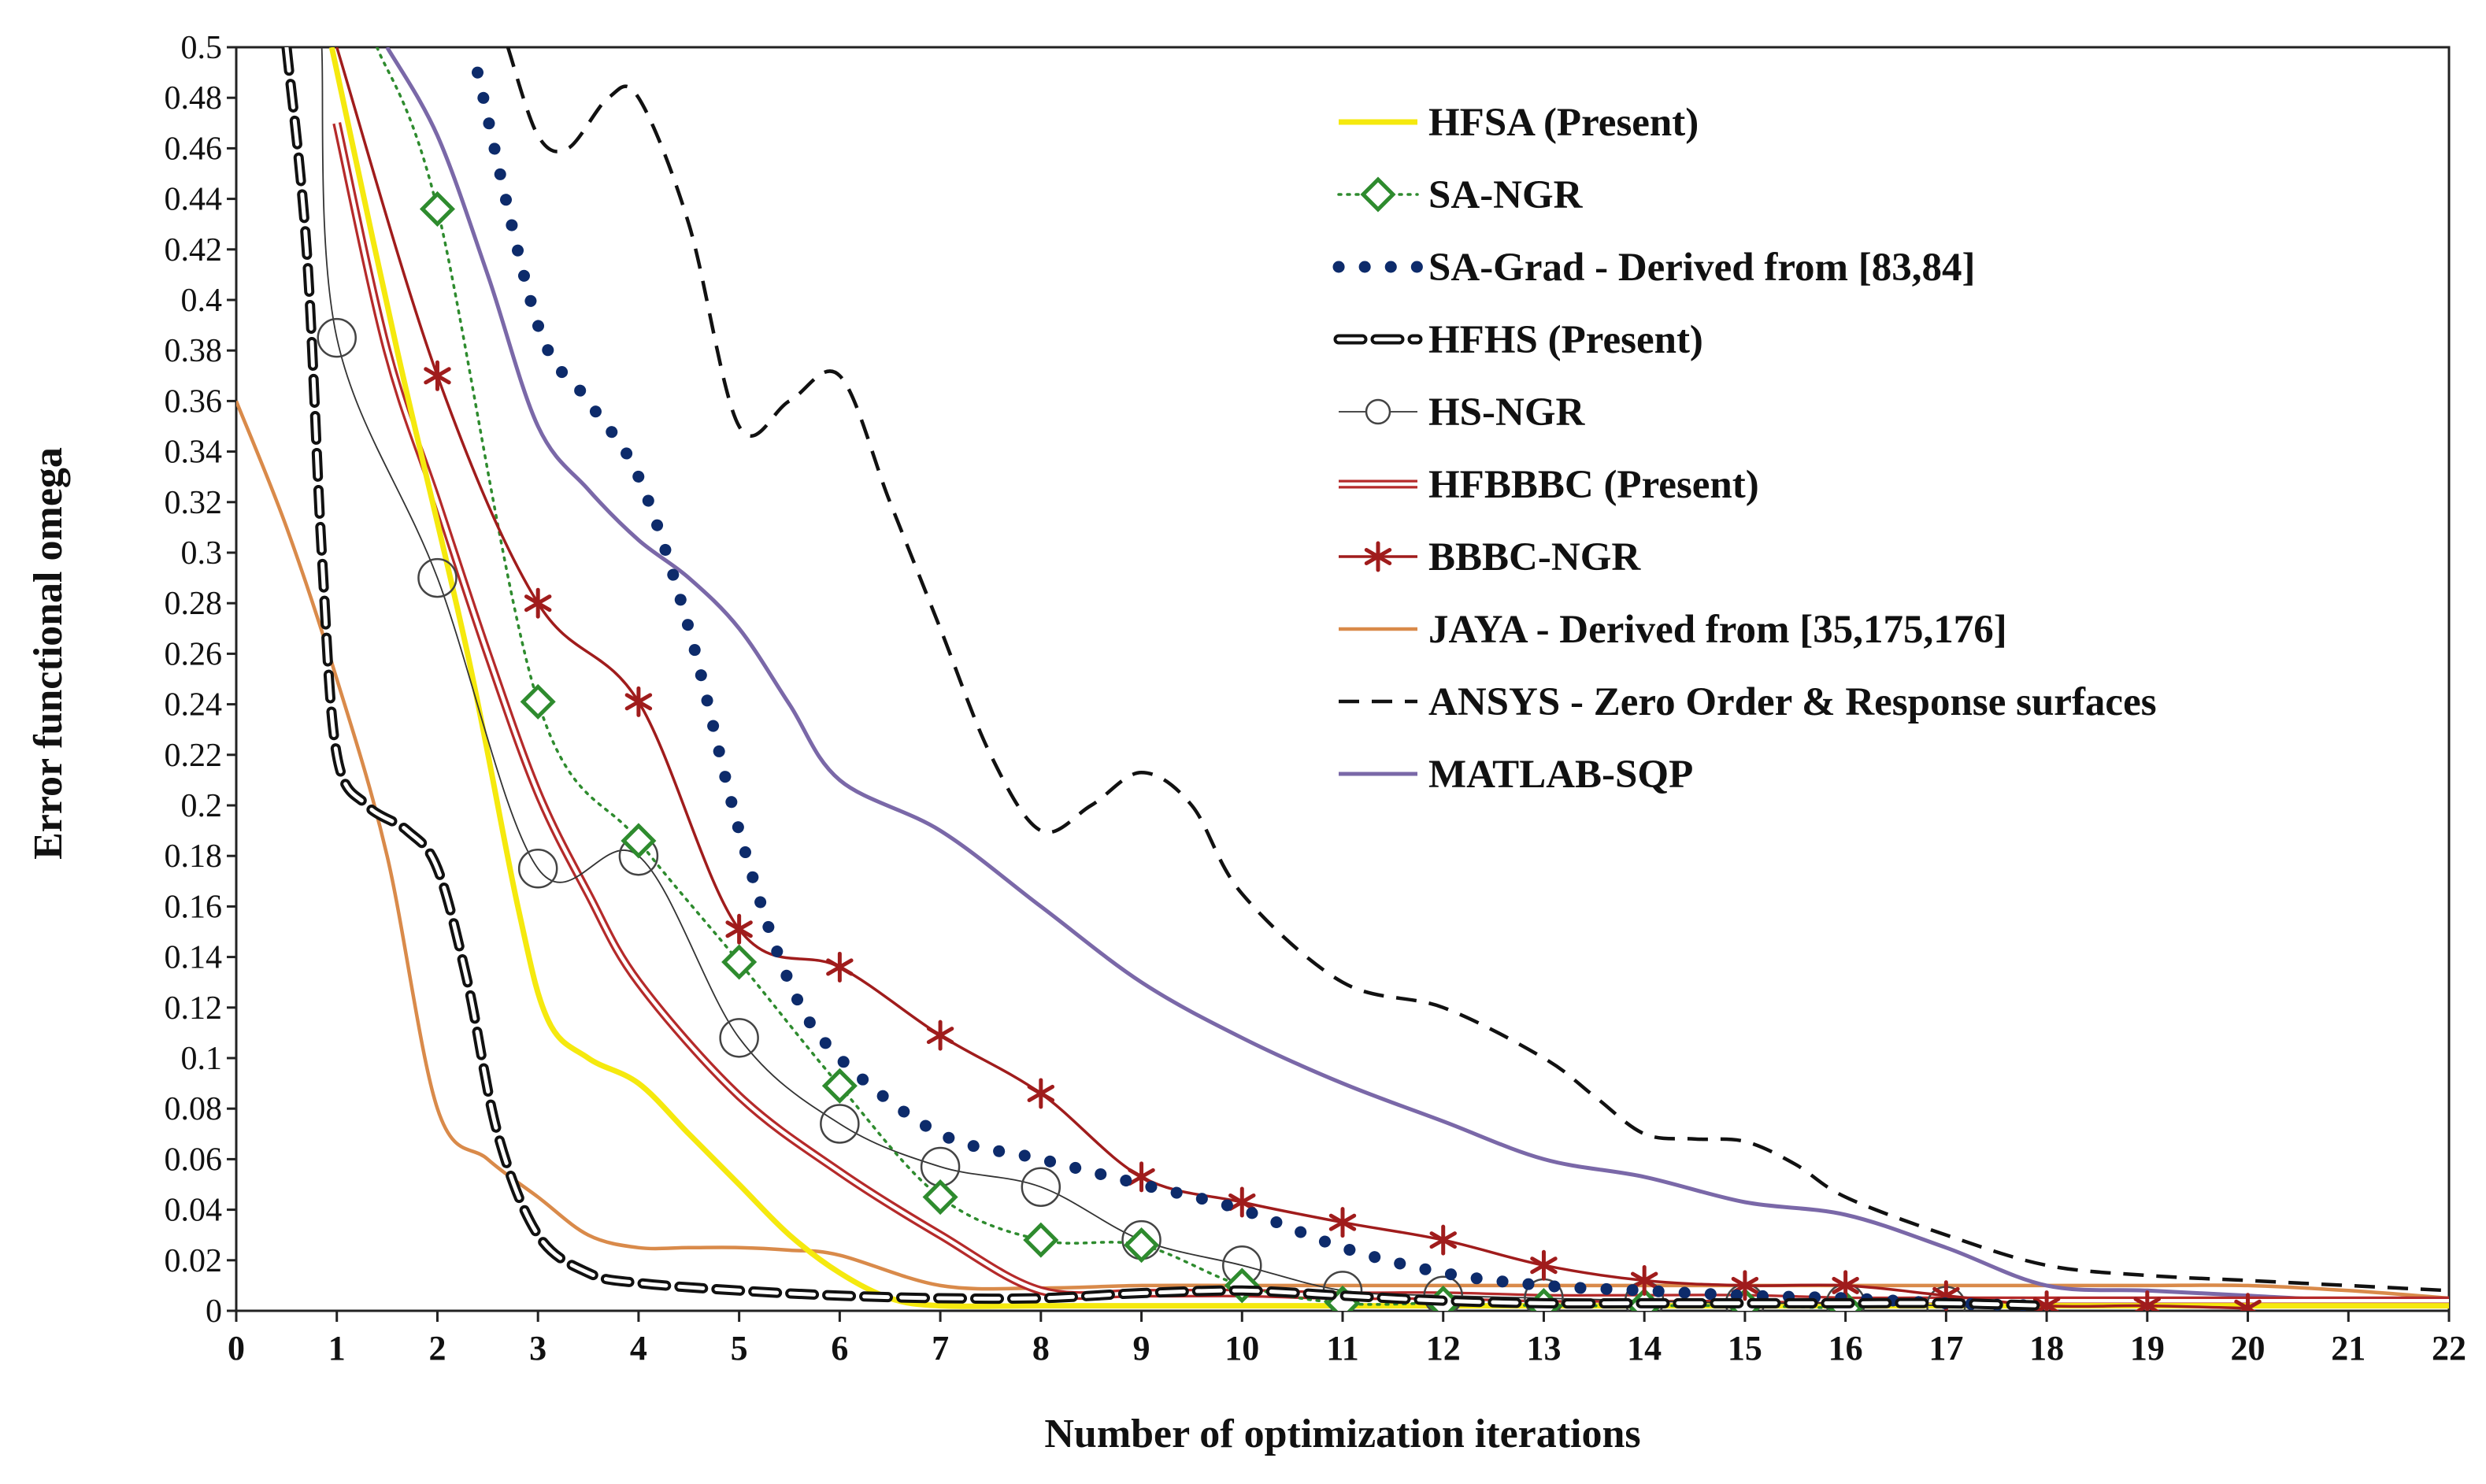 The image size is (2486, 1484). What do you see at coordinates (194, 705) in the screenshot?
I see `y-tick-label: 0.24` at bounding box center [194, 705].